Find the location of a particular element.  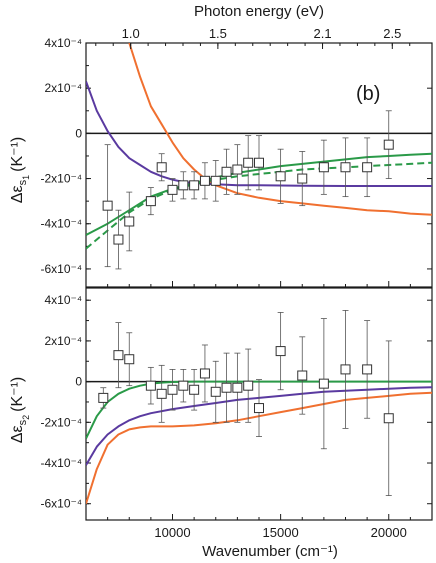

top-tick-label: 2.1 is located at coordinates (322, 33).